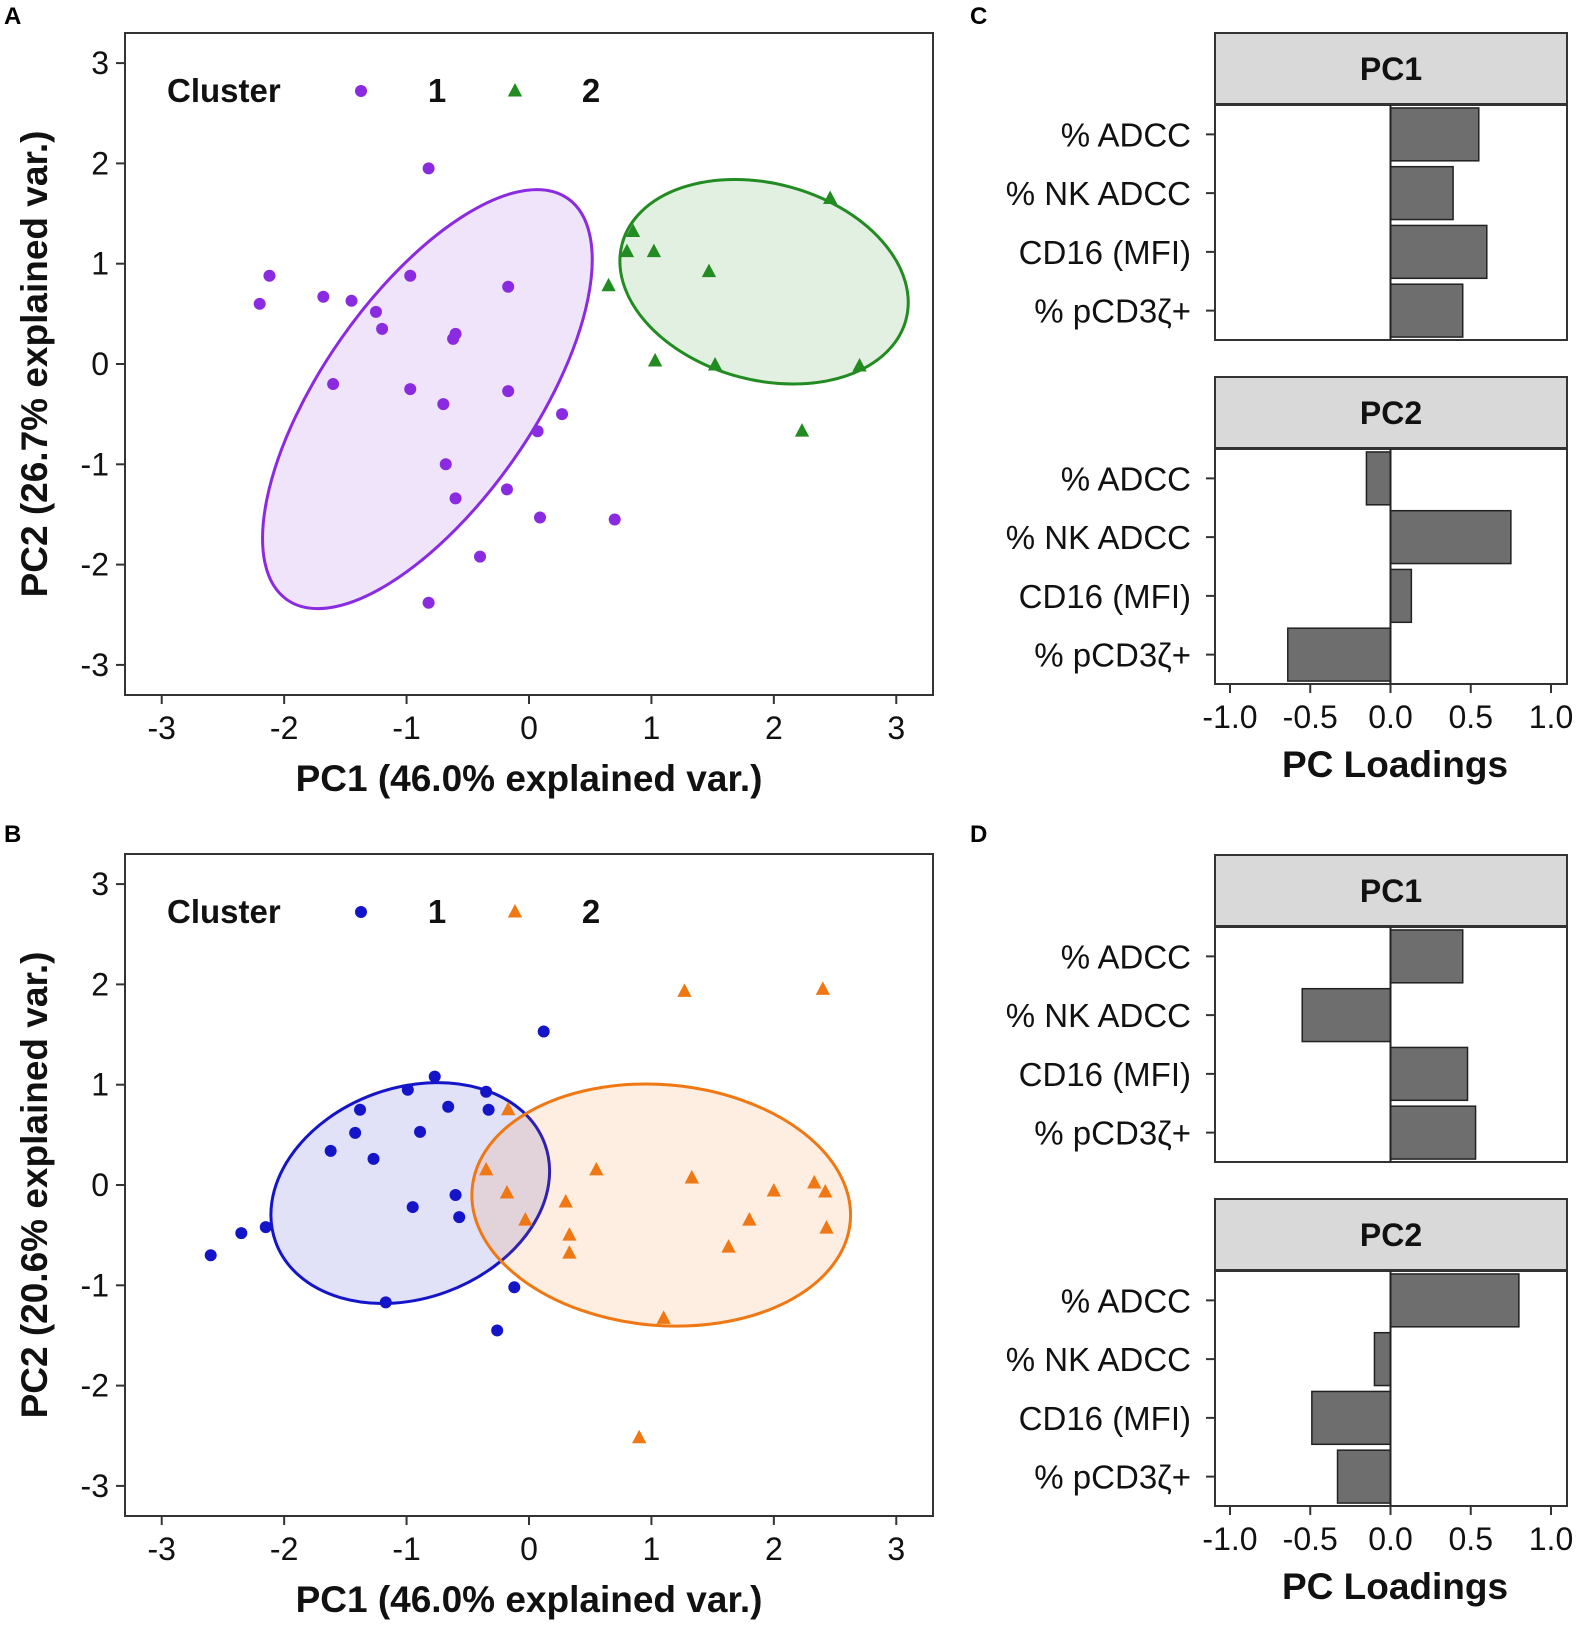 The width and height of the screenshot is (1588, 1640). Describe the element at coordinates (12, 16) in the screenshot. I see `panel-letter-a: A` at that location.